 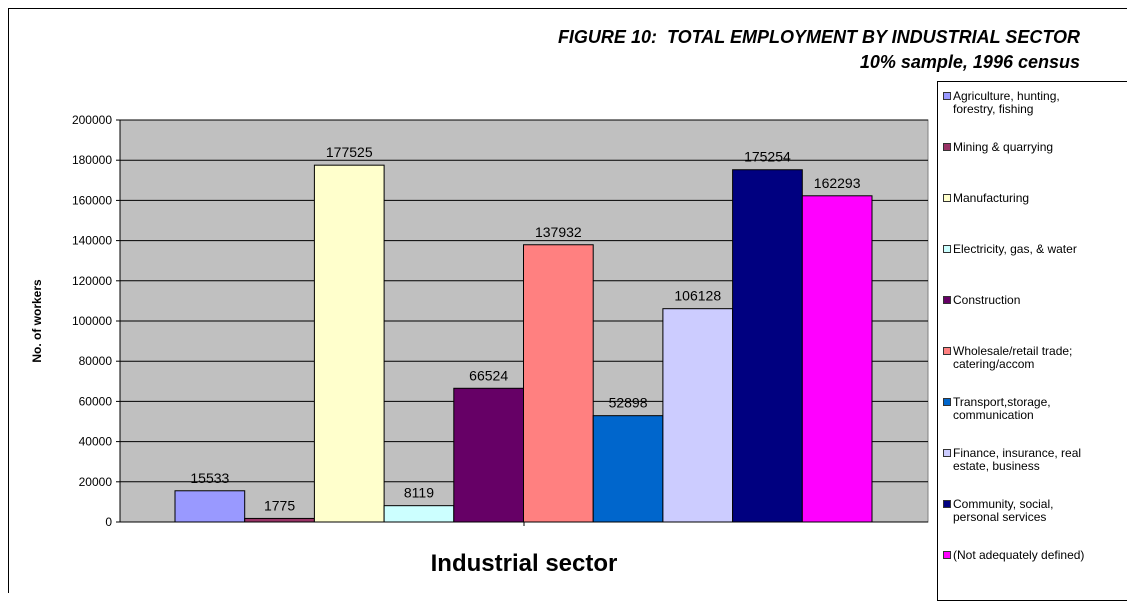 What do you see at coordinates (92, 200) in the screenshot?
I see `y-tick-label: 160000` at bounding box center [92, 200].